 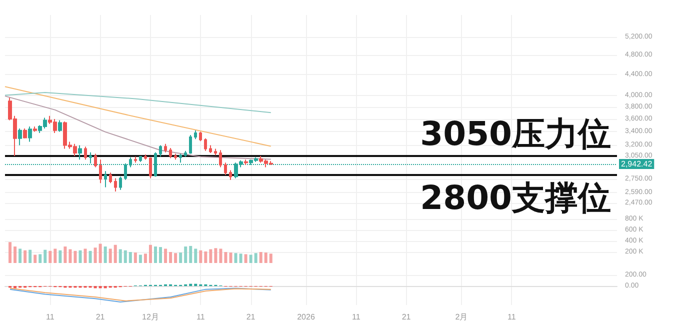 I want to click on x-tick-label: 12月, so click(x=150, y=317).